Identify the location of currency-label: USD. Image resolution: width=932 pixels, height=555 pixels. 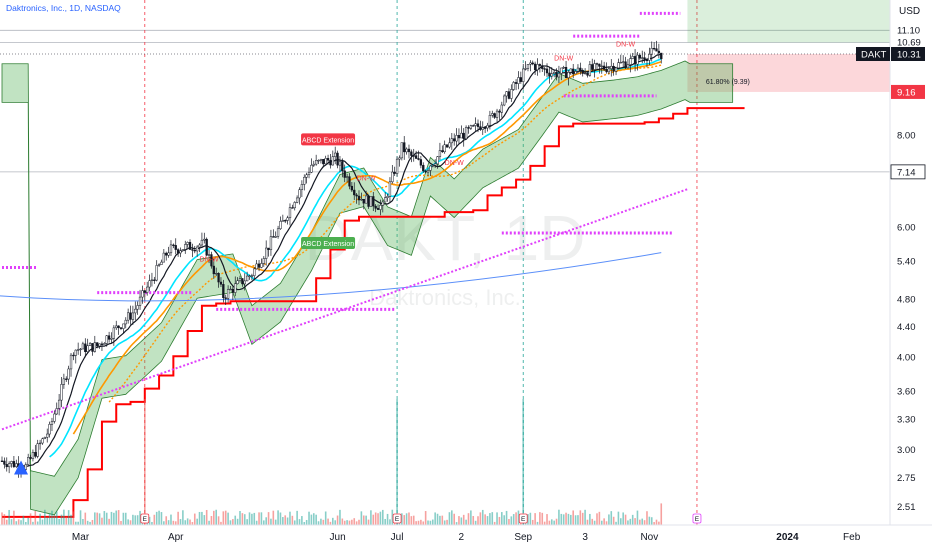
(909, 11).